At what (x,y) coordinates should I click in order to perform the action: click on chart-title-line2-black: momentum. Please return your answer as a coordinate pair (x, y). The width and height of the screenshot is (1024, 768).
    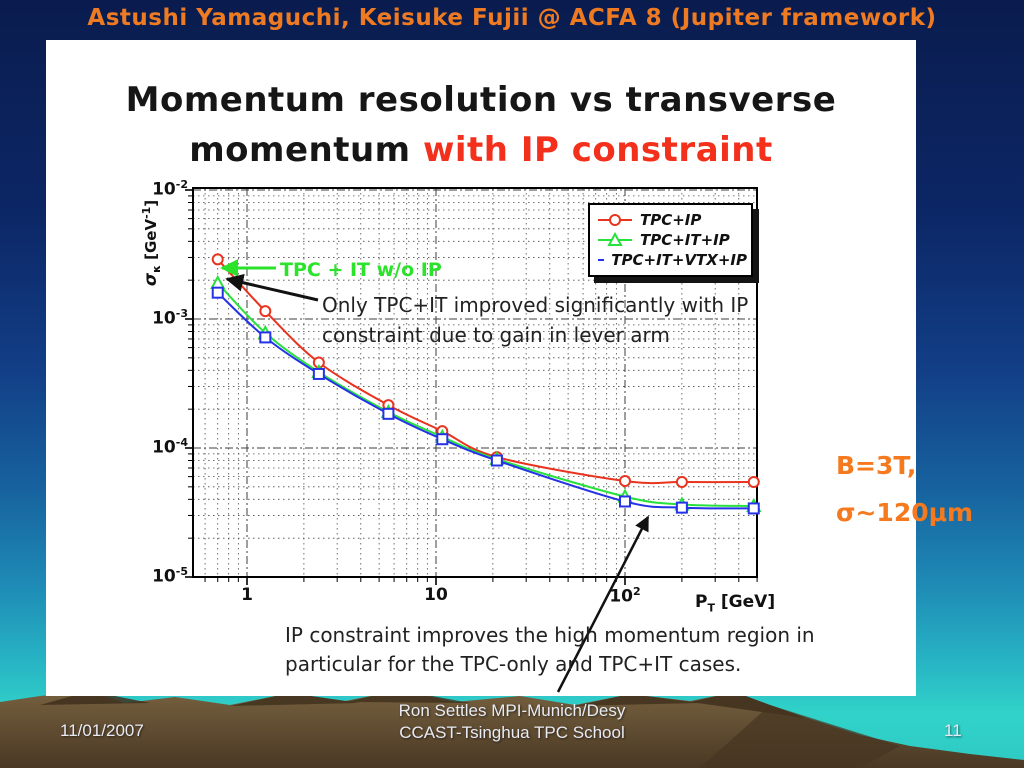
    Looking at the image, I should click on (306, 150).